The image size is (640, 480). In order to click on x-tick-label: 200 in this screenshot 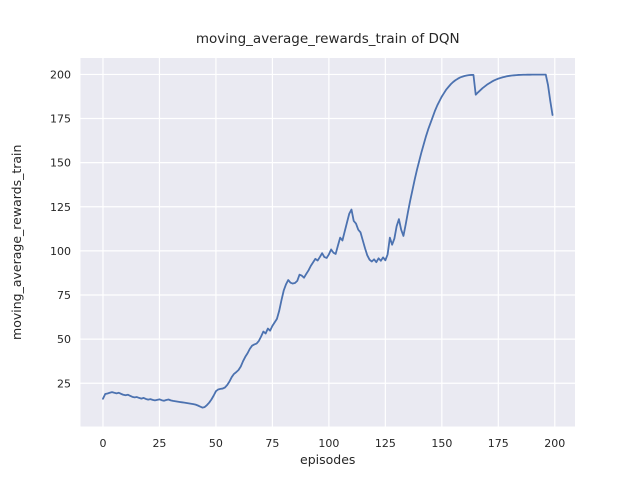, I will do `click(554, 443)`.